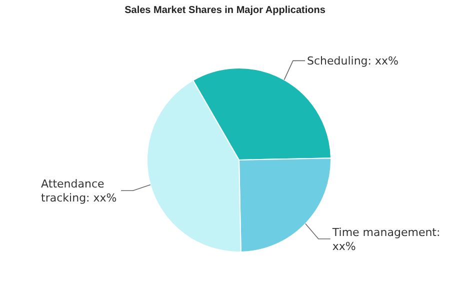 This screenshot has height=300, width=450. What do you see at coordinates (352, 61) in the screenshot?
I see `slice-label: Scheduling: xx%` at bounding box center [352, 61].